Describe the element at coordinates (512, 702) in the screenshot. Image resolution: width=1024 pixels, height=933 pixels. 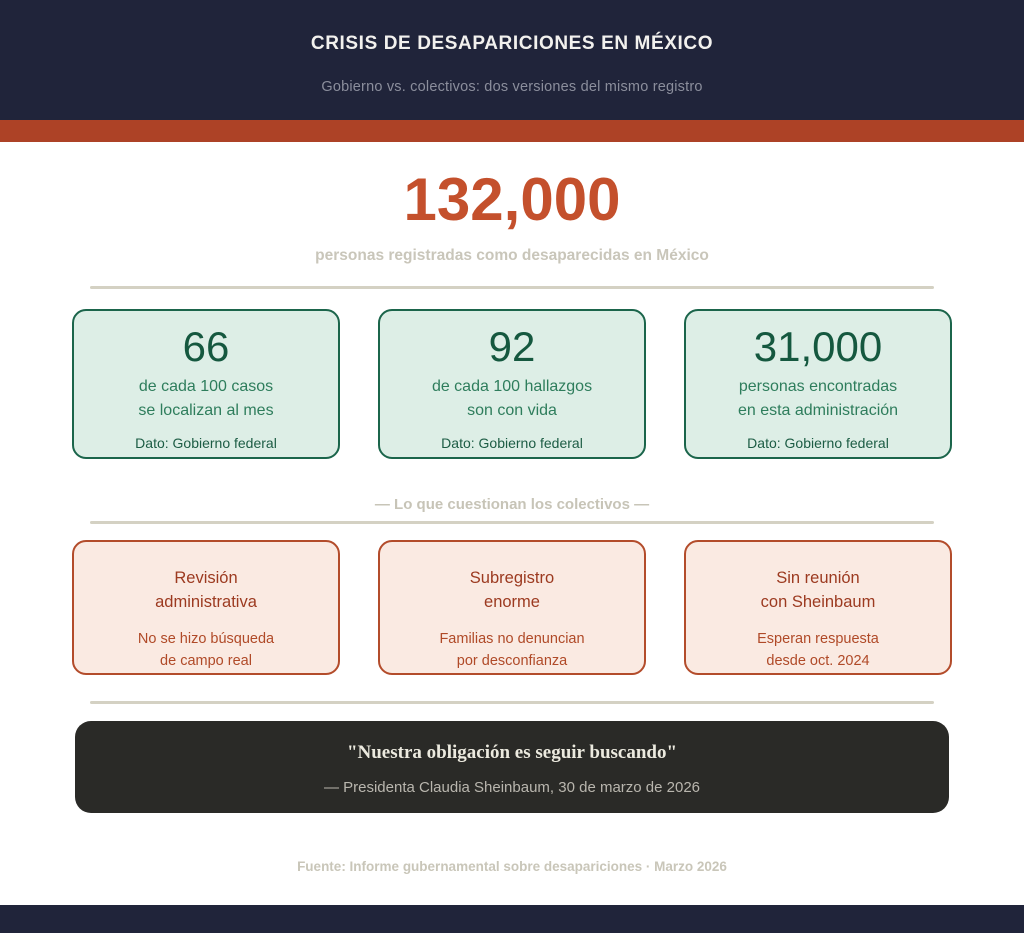
I see `divider-bottom` at that location.